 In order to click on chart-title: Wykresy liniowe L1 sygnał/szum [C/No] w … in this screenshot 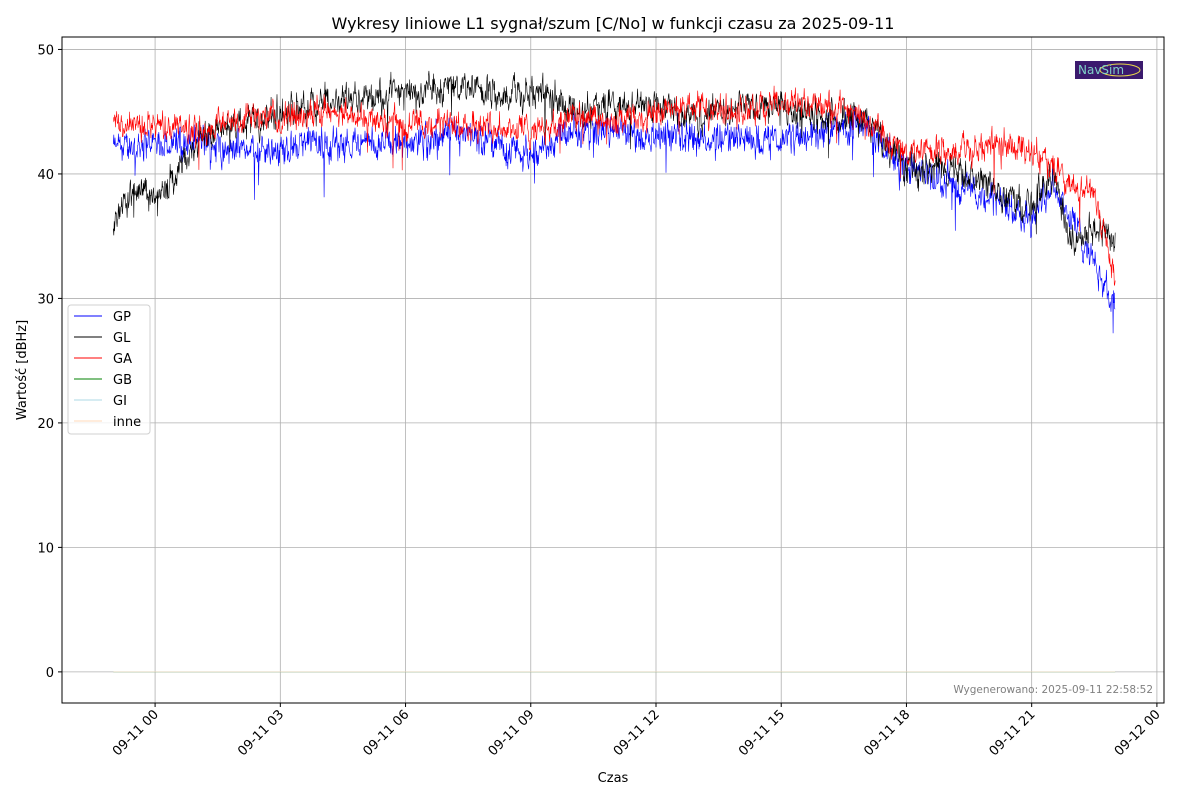, I will do `click(613, 23)`.